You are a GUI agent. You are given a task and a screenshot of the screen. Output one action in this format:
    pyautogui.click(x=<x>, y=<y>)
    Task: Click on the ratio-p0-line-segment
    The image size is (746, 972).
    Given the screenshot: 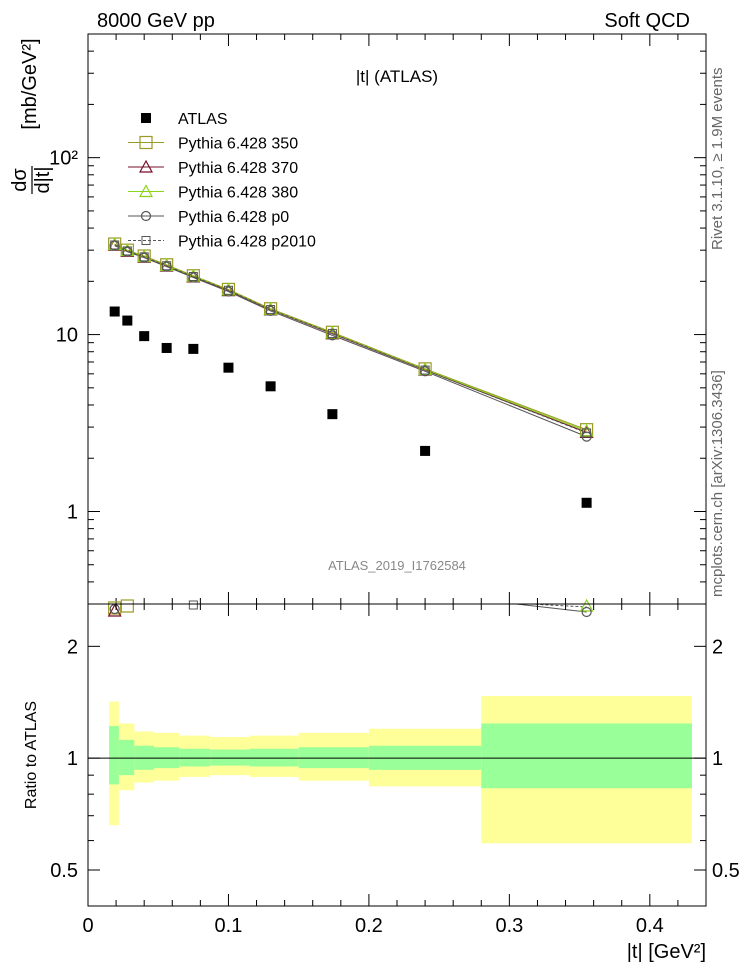 What is the action you would take?
    pyautogui.click(x=551, y=608)
    